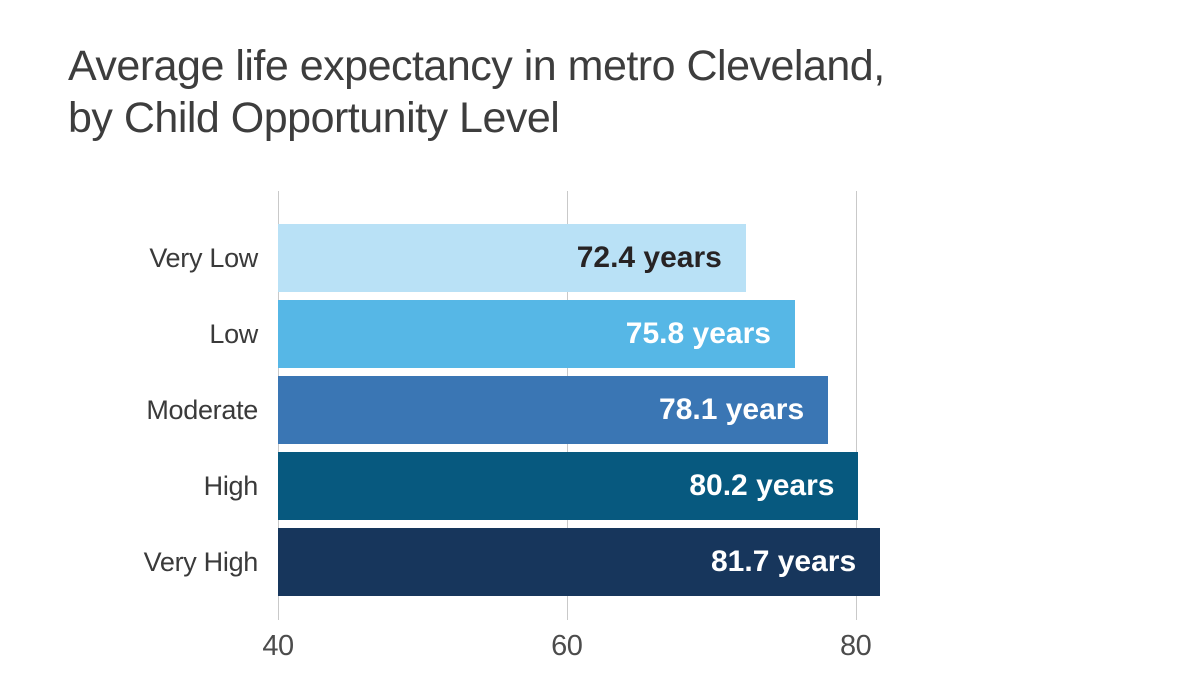  What do you see at coordinates (784, 561) in the screenshot?
I see `bar-value-label-very-high: 81.7 years` at bounding box center [784, 561].